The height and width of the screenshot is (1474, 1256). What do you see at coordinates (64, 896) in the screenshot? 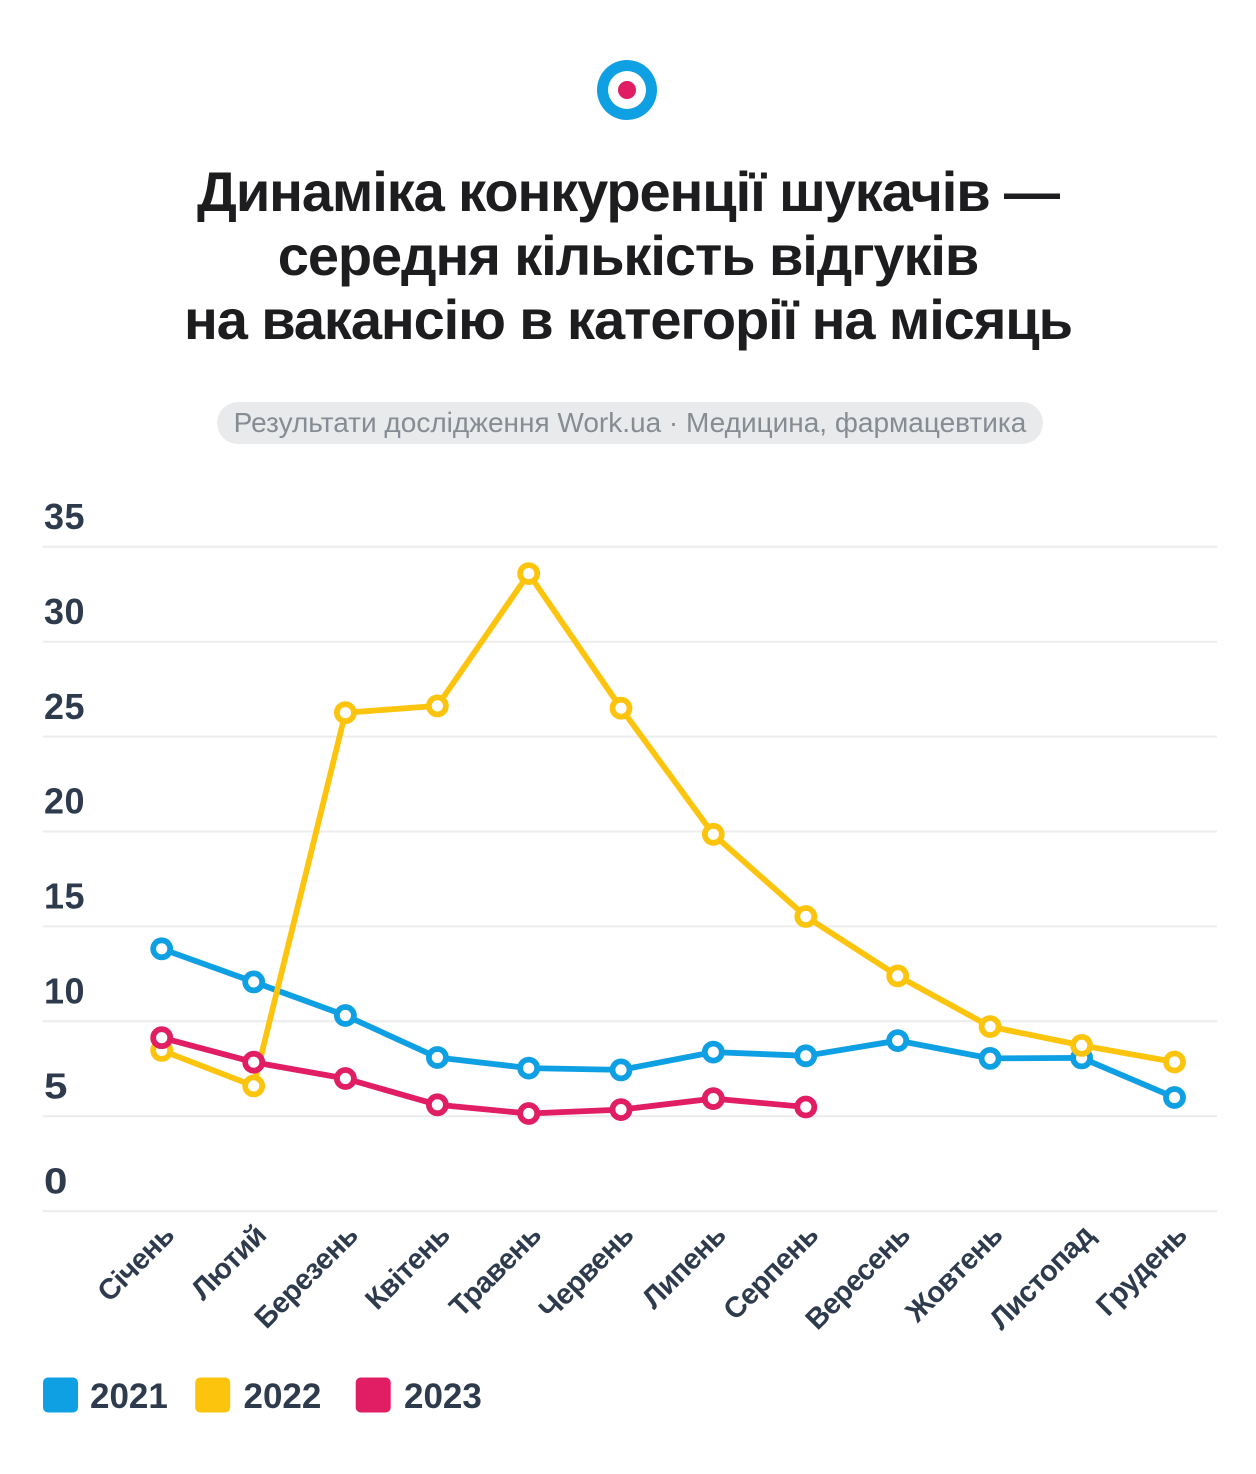
I see `svg-text: 15` at bounding box center [64, 896].